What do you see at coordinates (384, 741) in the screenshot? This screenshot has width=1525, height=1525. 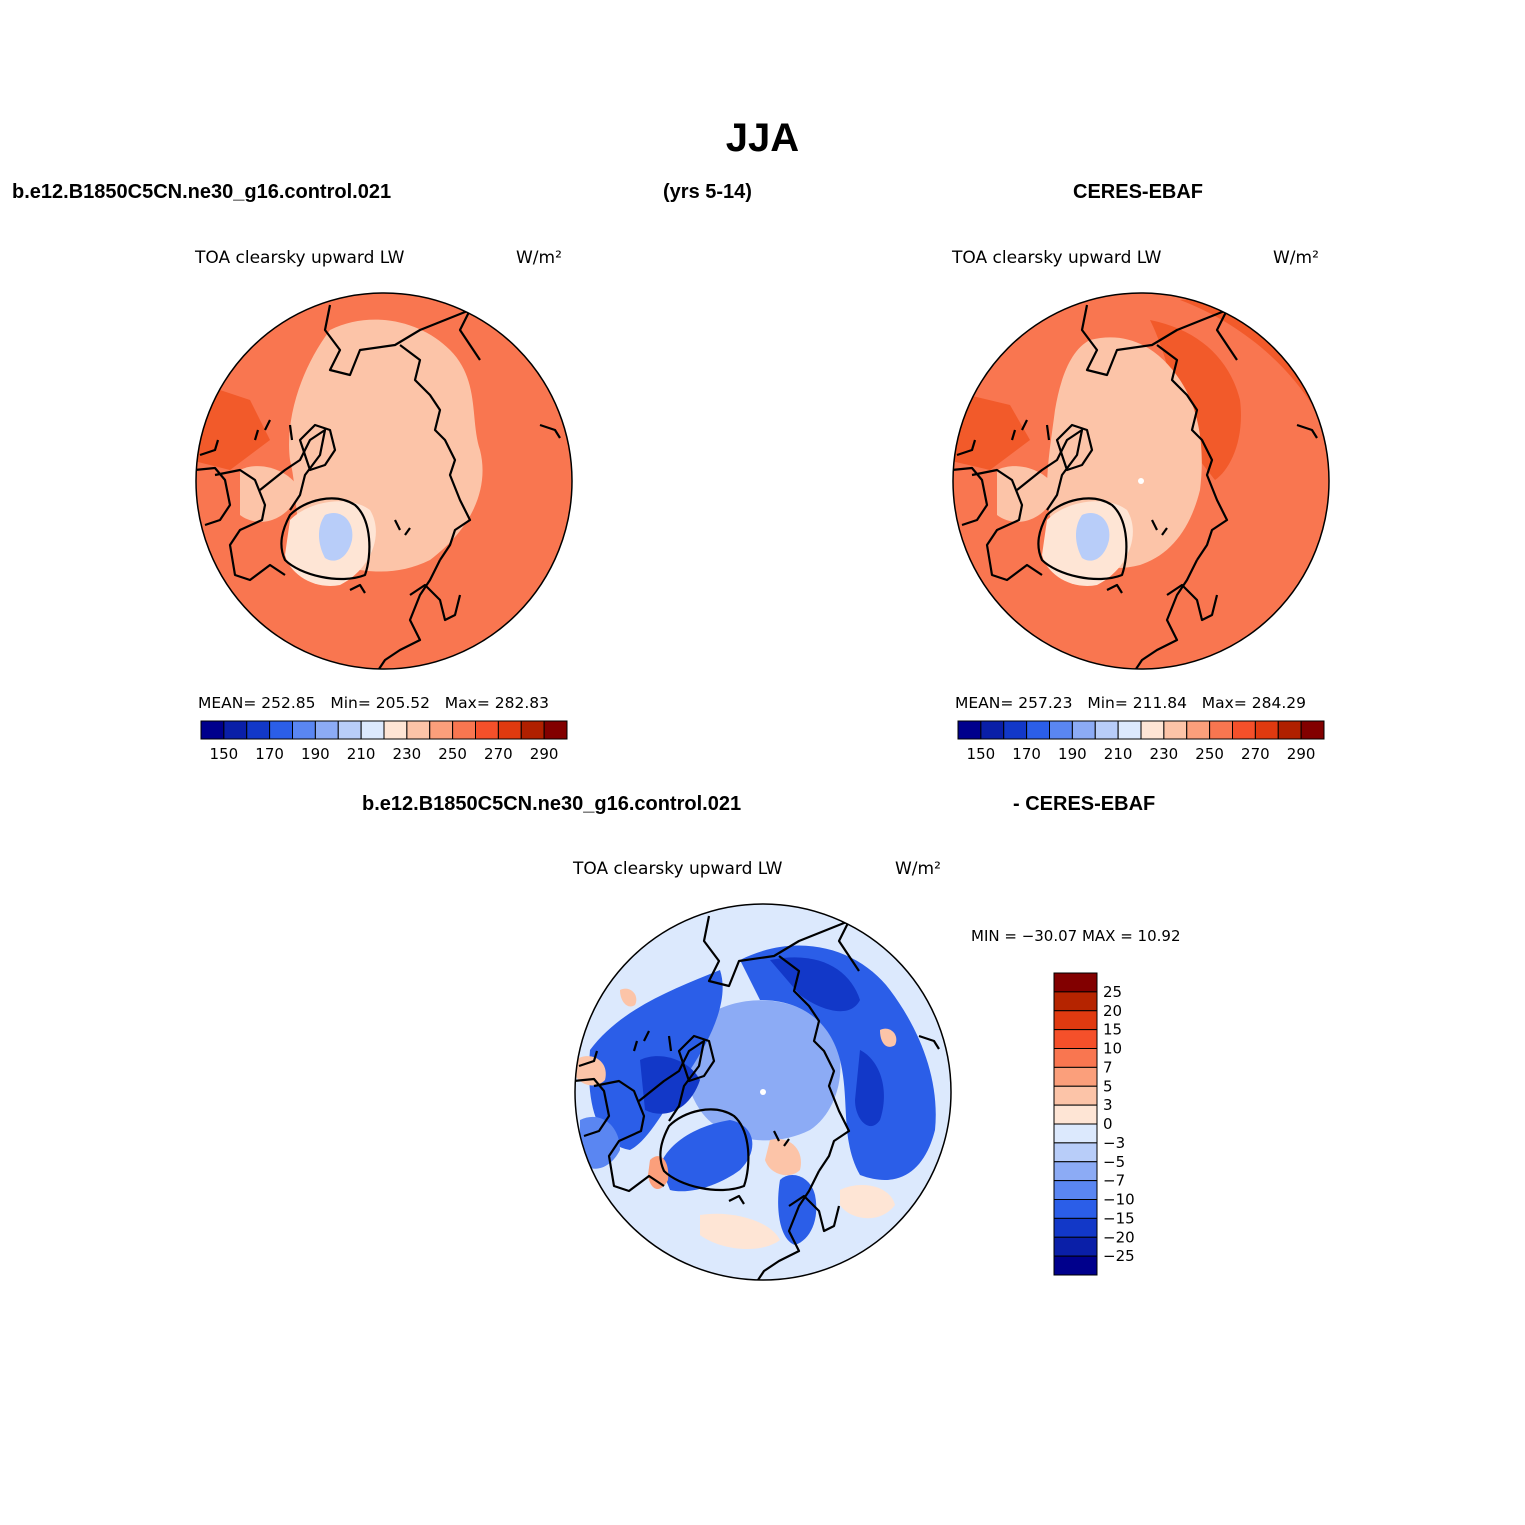 I see `model-colorbar: 150 170 190 210 230 250 270 290` at bounding box center [384, 741].